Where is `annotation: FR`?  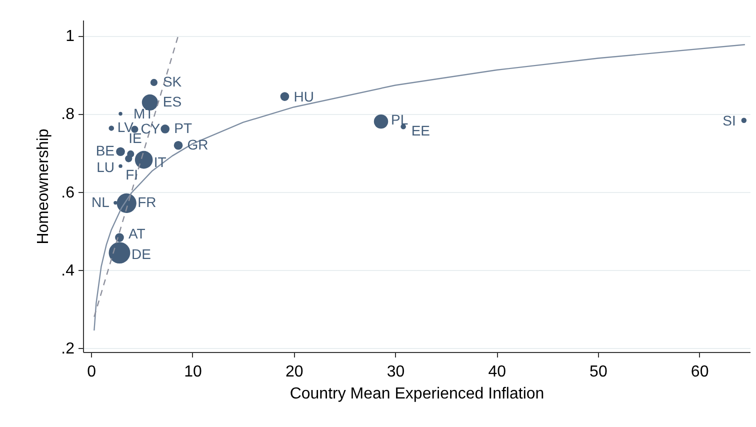 annotation: FR is located at coordinates (147, 202).